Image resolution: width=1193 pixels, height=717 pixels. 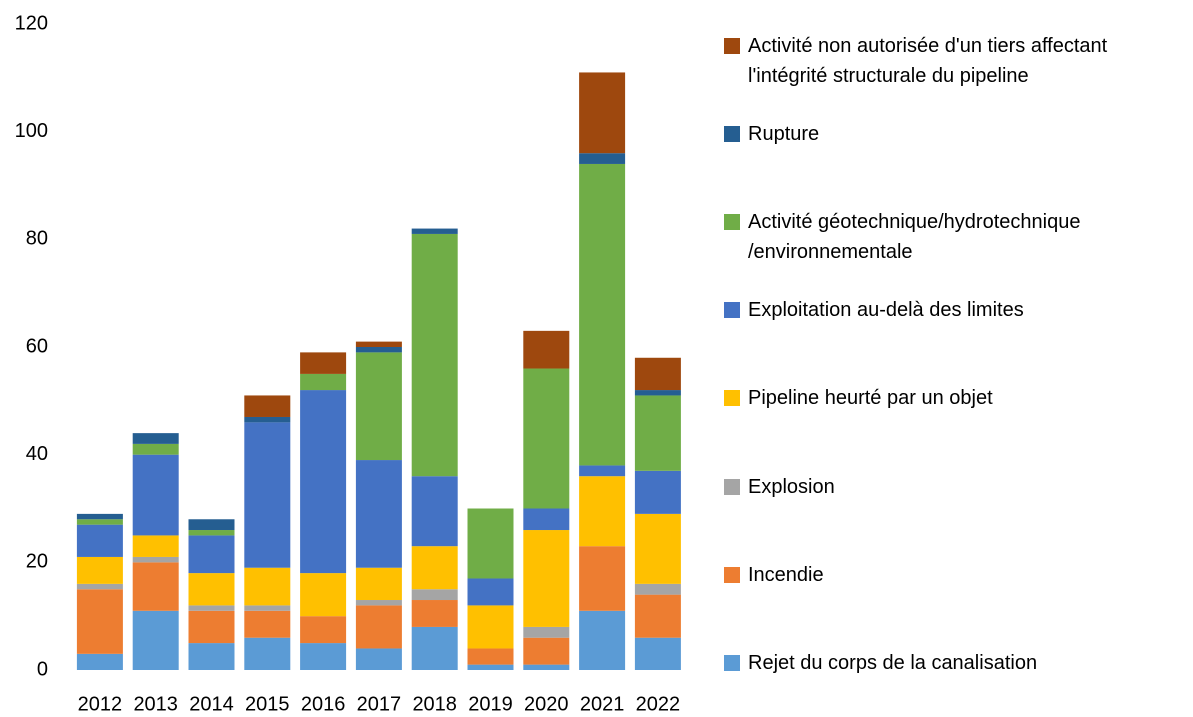 What do you see at coordinates (323, 704) in the screenshot?
I see `x-tick-label: 2016` at bounding box center [323, 704].